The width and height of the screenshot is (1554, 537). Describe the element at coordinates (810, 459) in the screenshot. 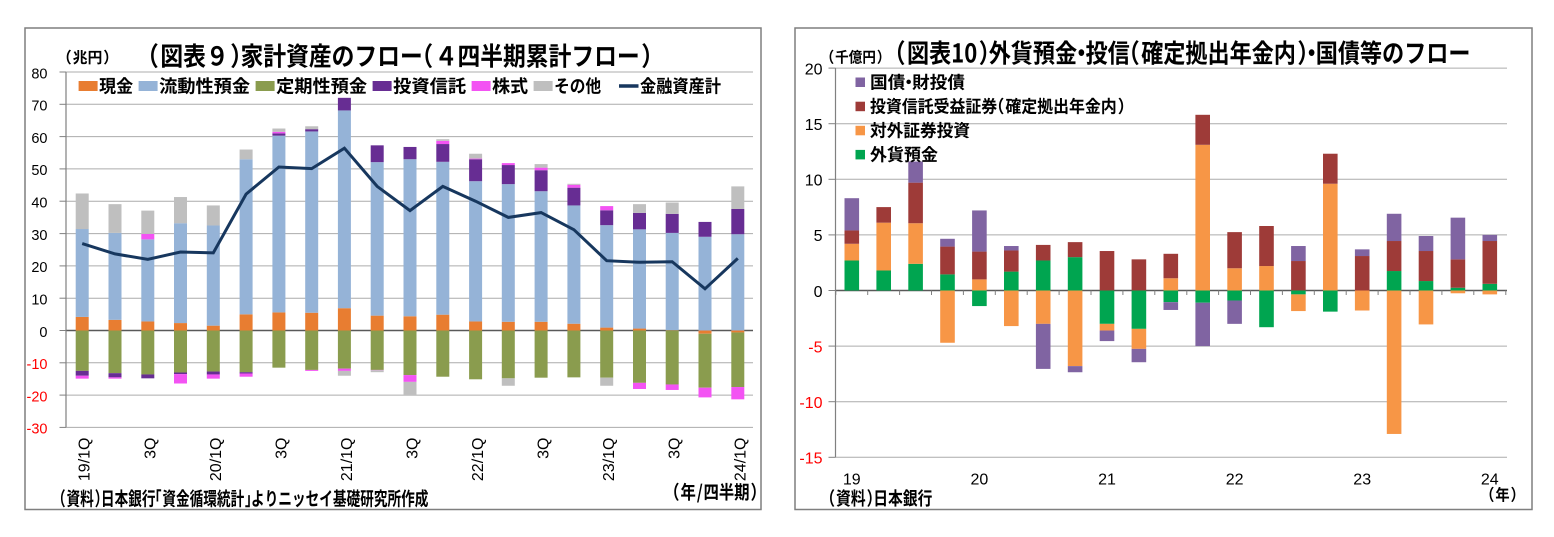

I see `svg-text: -15` at that location.